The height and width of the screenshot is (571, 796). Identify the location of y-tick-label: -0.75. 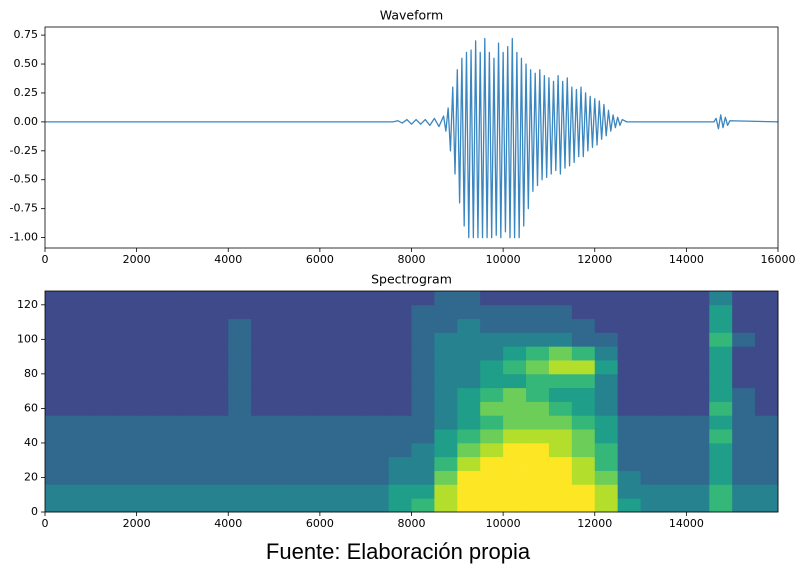
(24, 208).